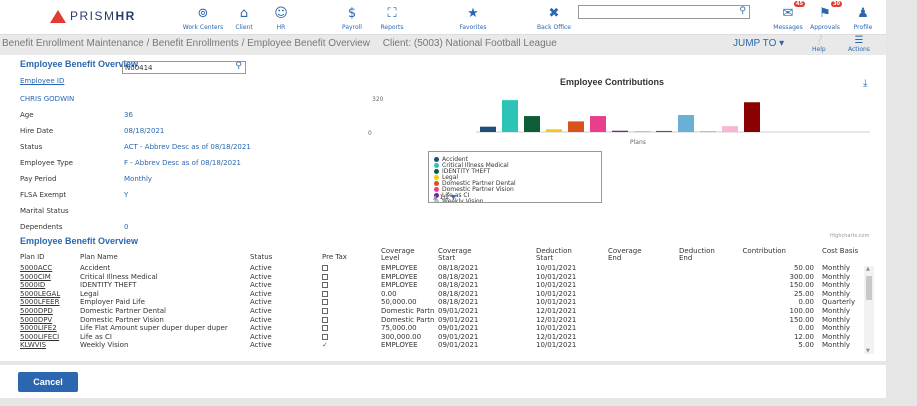  What do you see at coordinates (865, 83) in the screenshot?
I see `download-icon: ⤓` at bounding box center [865, 83].